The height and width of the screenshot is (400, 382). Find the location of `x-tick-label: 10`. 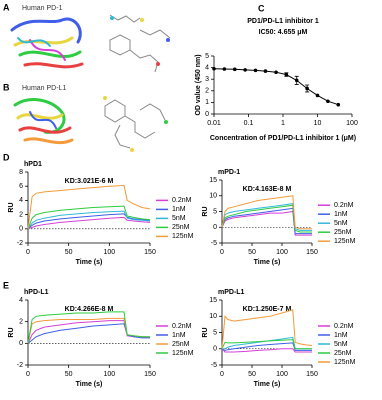

x-tick-label: 10 is located at coordinates (318, 123).